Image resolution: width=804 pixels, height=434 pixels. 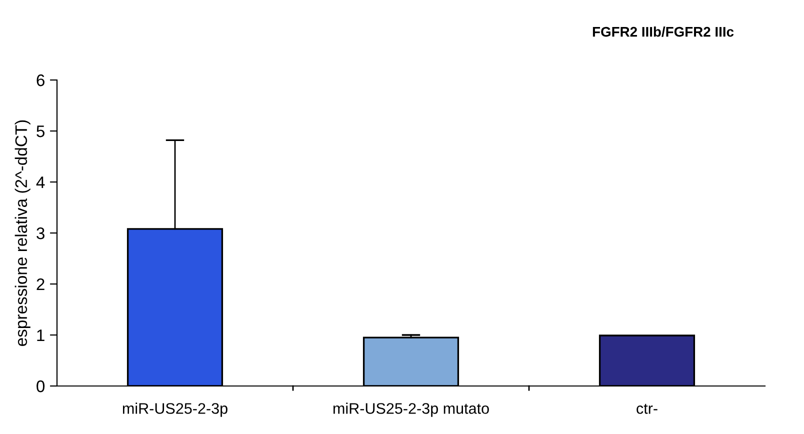 I want to click on y-tick-label: 0, so click(x=40, y=386).